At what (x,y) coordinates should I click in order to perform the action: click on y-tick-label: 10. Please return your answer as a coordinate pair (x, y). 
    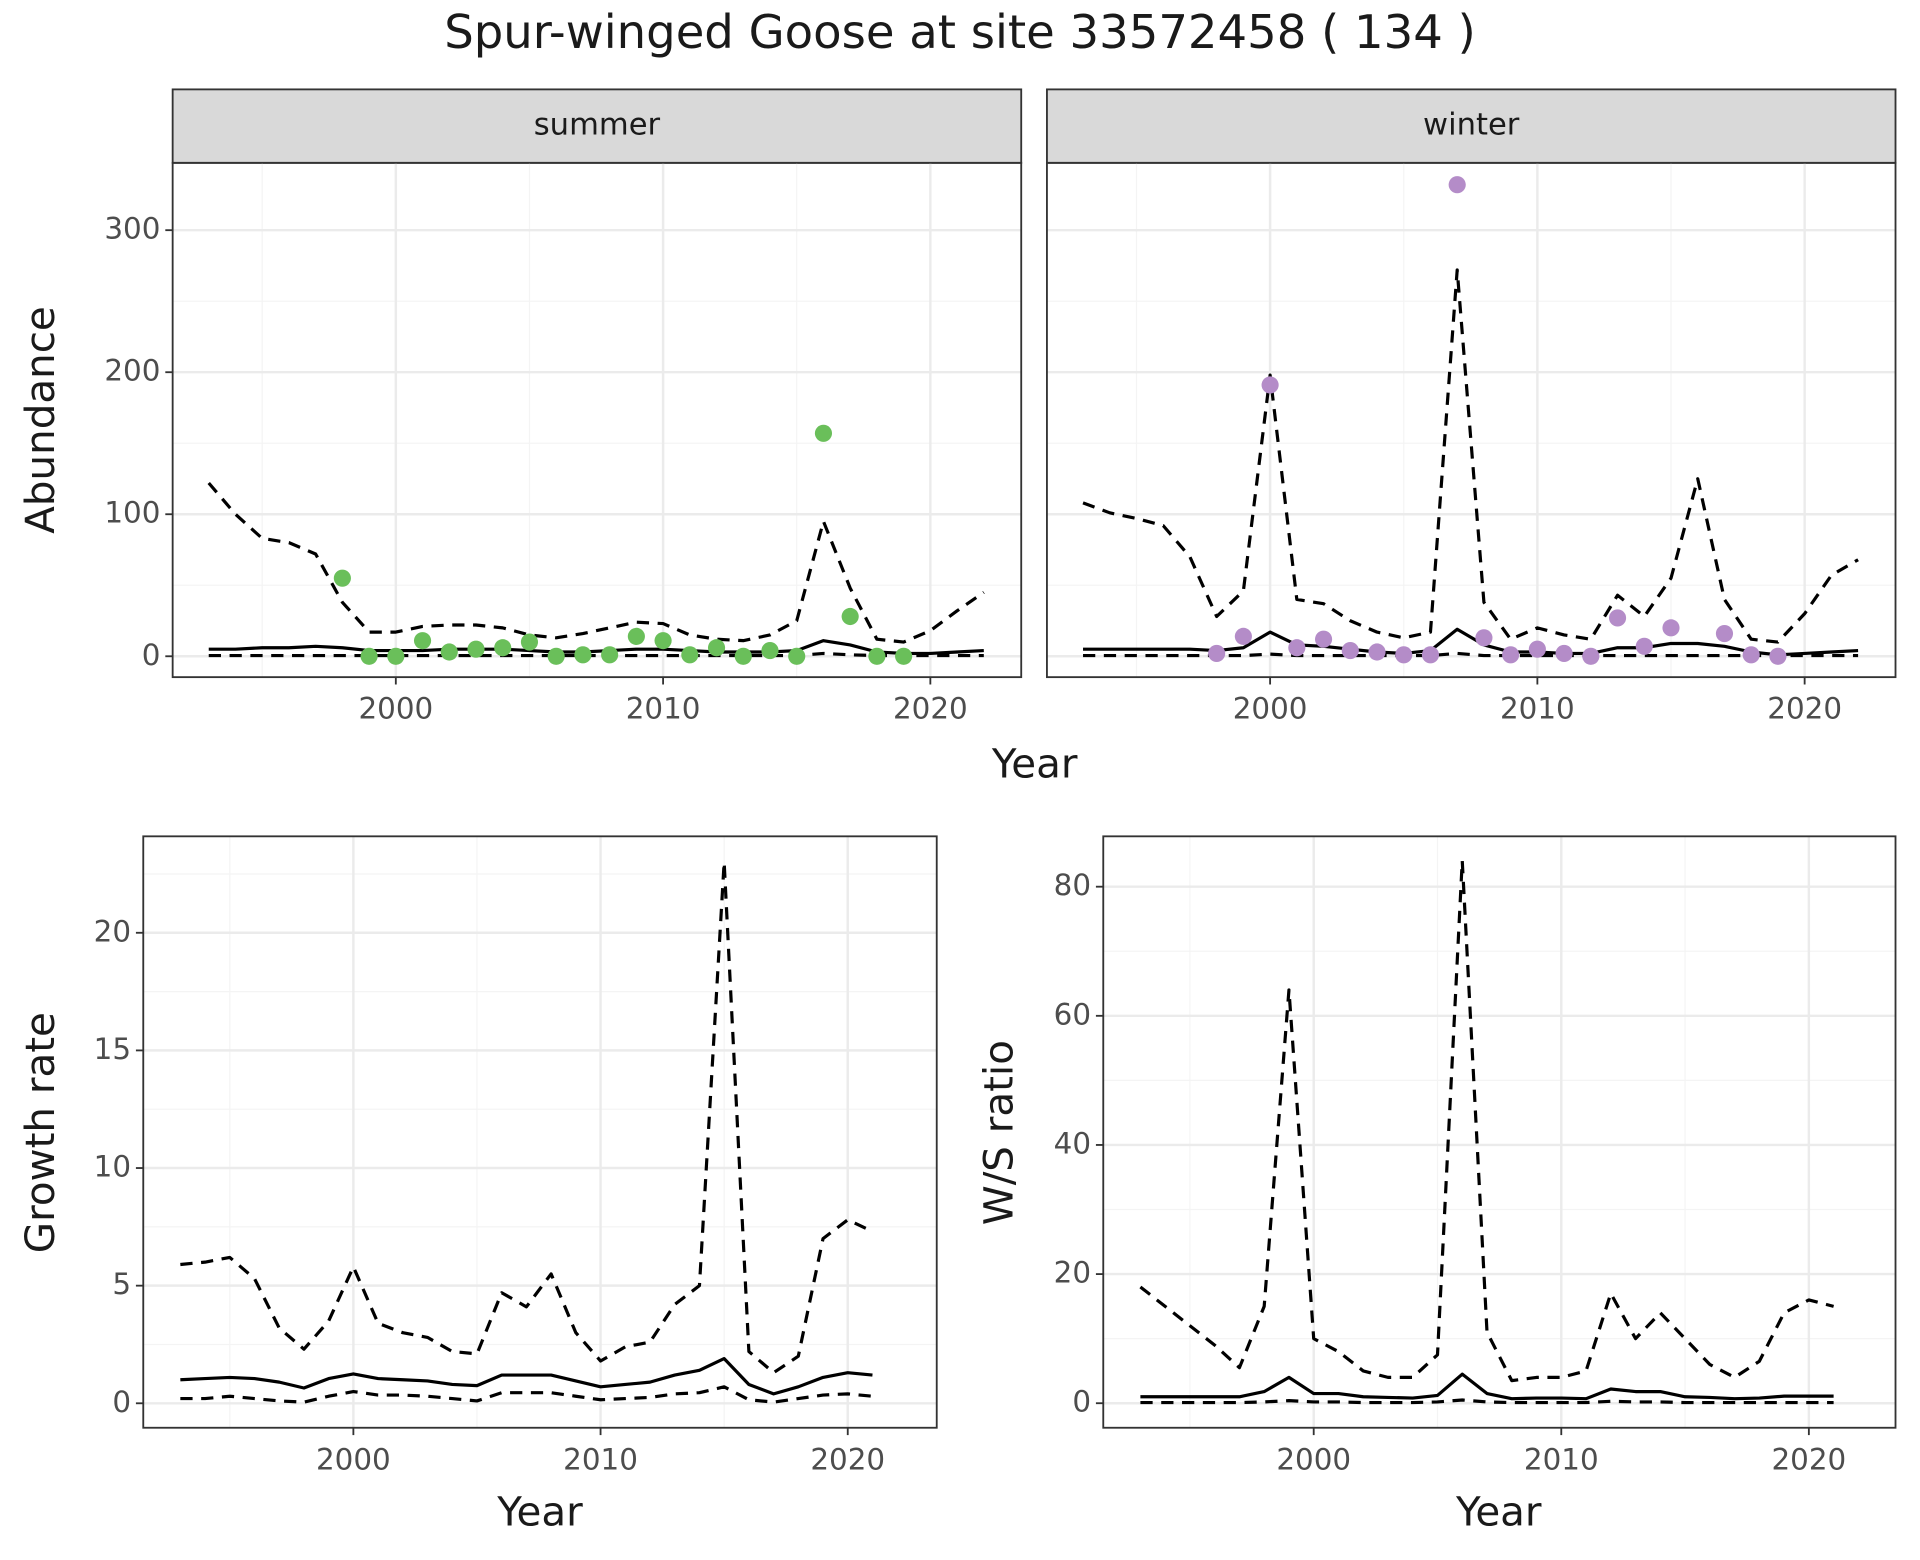
    Looking at the image, I should click on (112, 1167).